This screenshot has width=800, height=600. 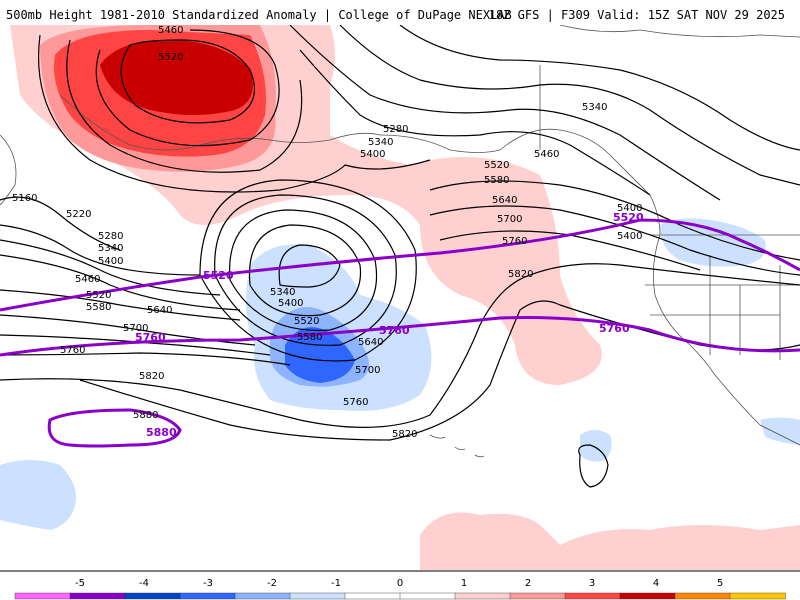 I want to click on colorbar-tick-label: 0, so click(x=400, y=583).